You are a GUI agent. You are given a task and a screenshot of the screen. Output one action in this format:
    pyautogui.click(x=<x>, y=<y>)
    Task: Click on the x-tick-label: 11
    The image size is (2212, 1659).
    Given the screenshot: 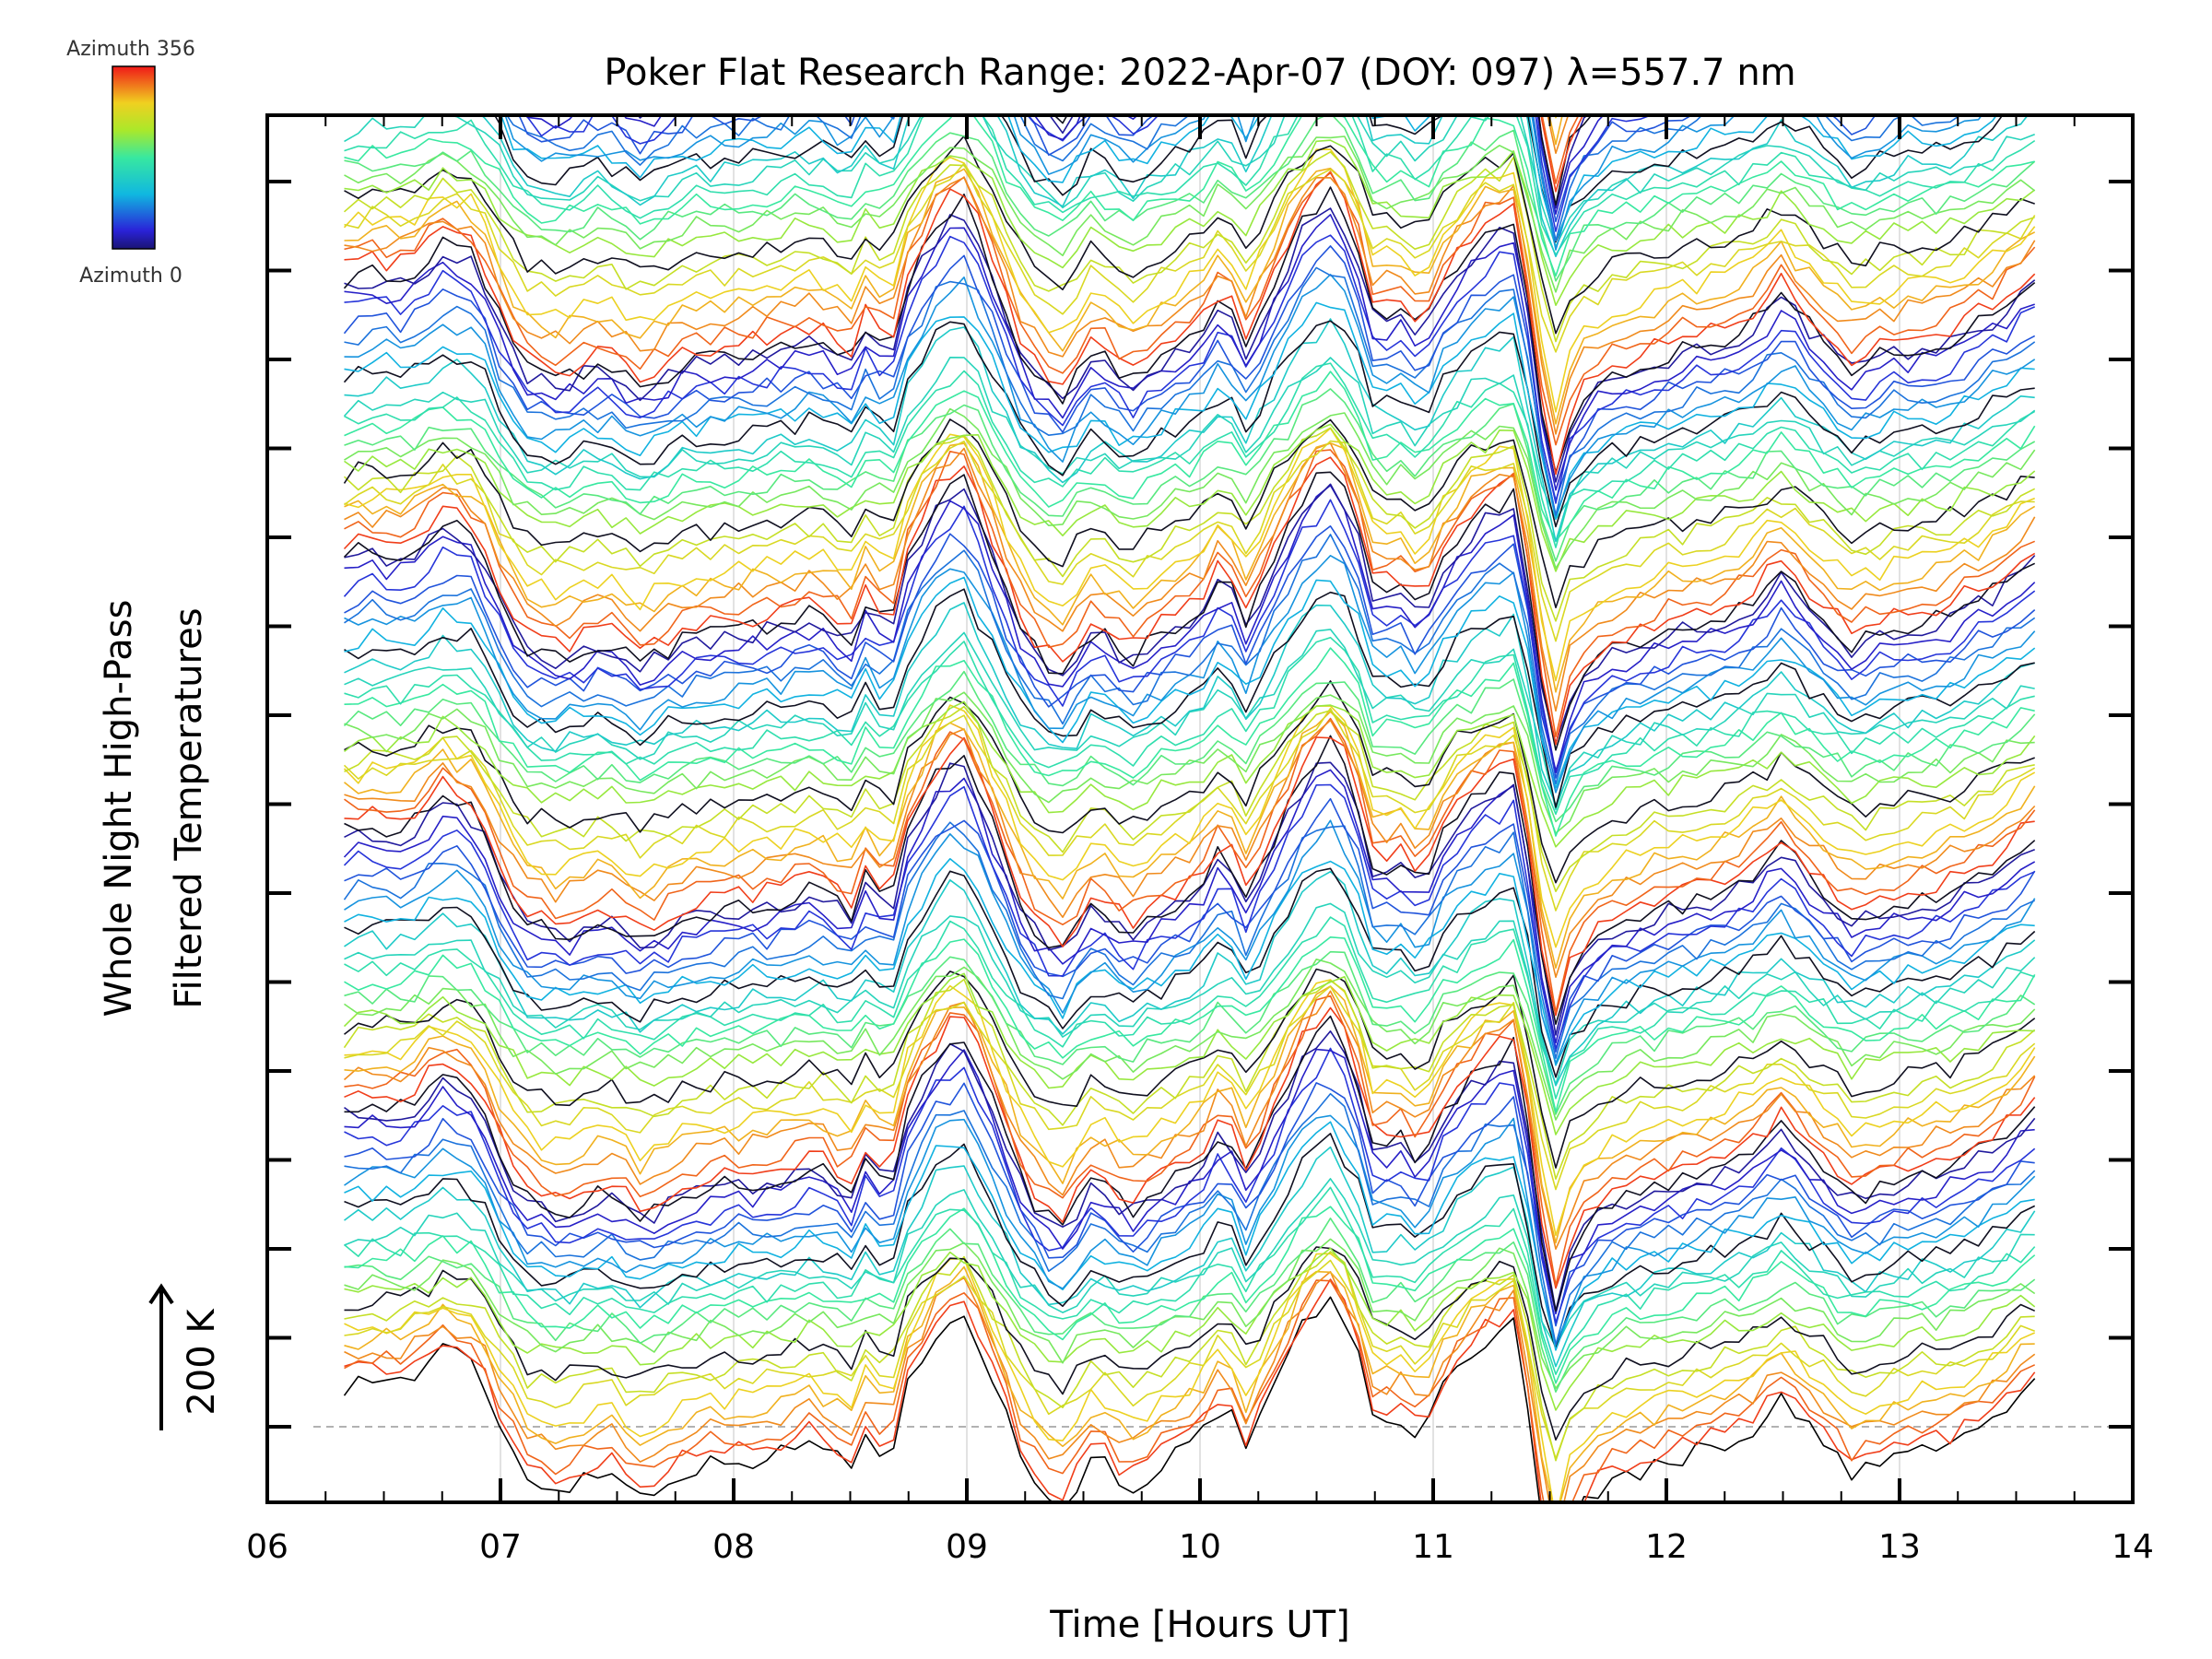 What is the action you would take?
    pyautogui.click(x=1433, y=1547)
    